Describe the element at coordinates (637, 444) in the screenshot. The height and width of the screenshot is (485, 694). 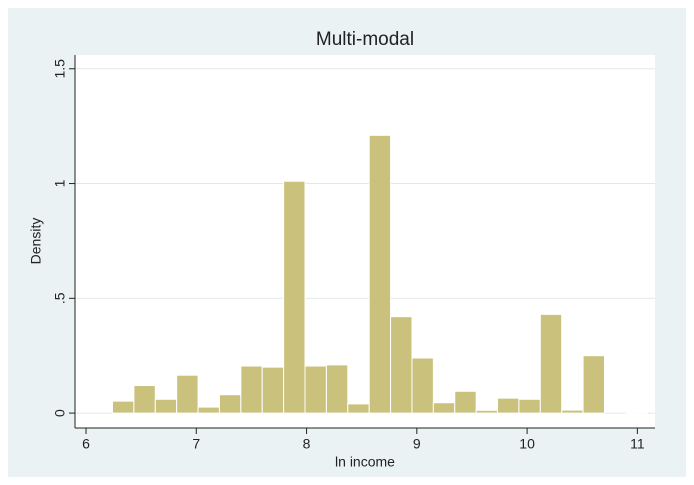
I see `x-tick-label: 11` at that location.